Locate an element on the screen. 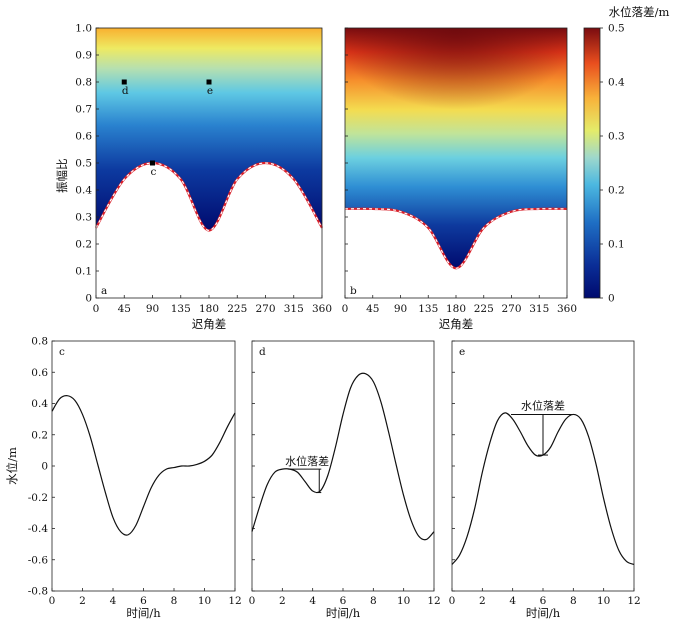 The height and width of the screenshot is (624, 699). y-tick-label: -0.4 is located at coordinates (38, 529).